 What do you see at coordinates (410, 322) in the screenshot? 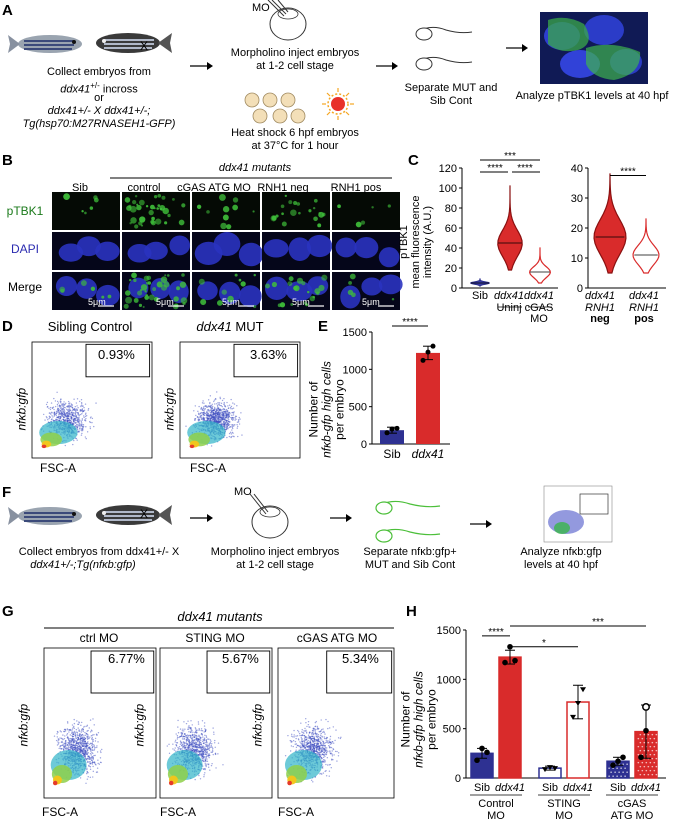
I see `e-sig-label: ****` at bounding box center [410, 322].